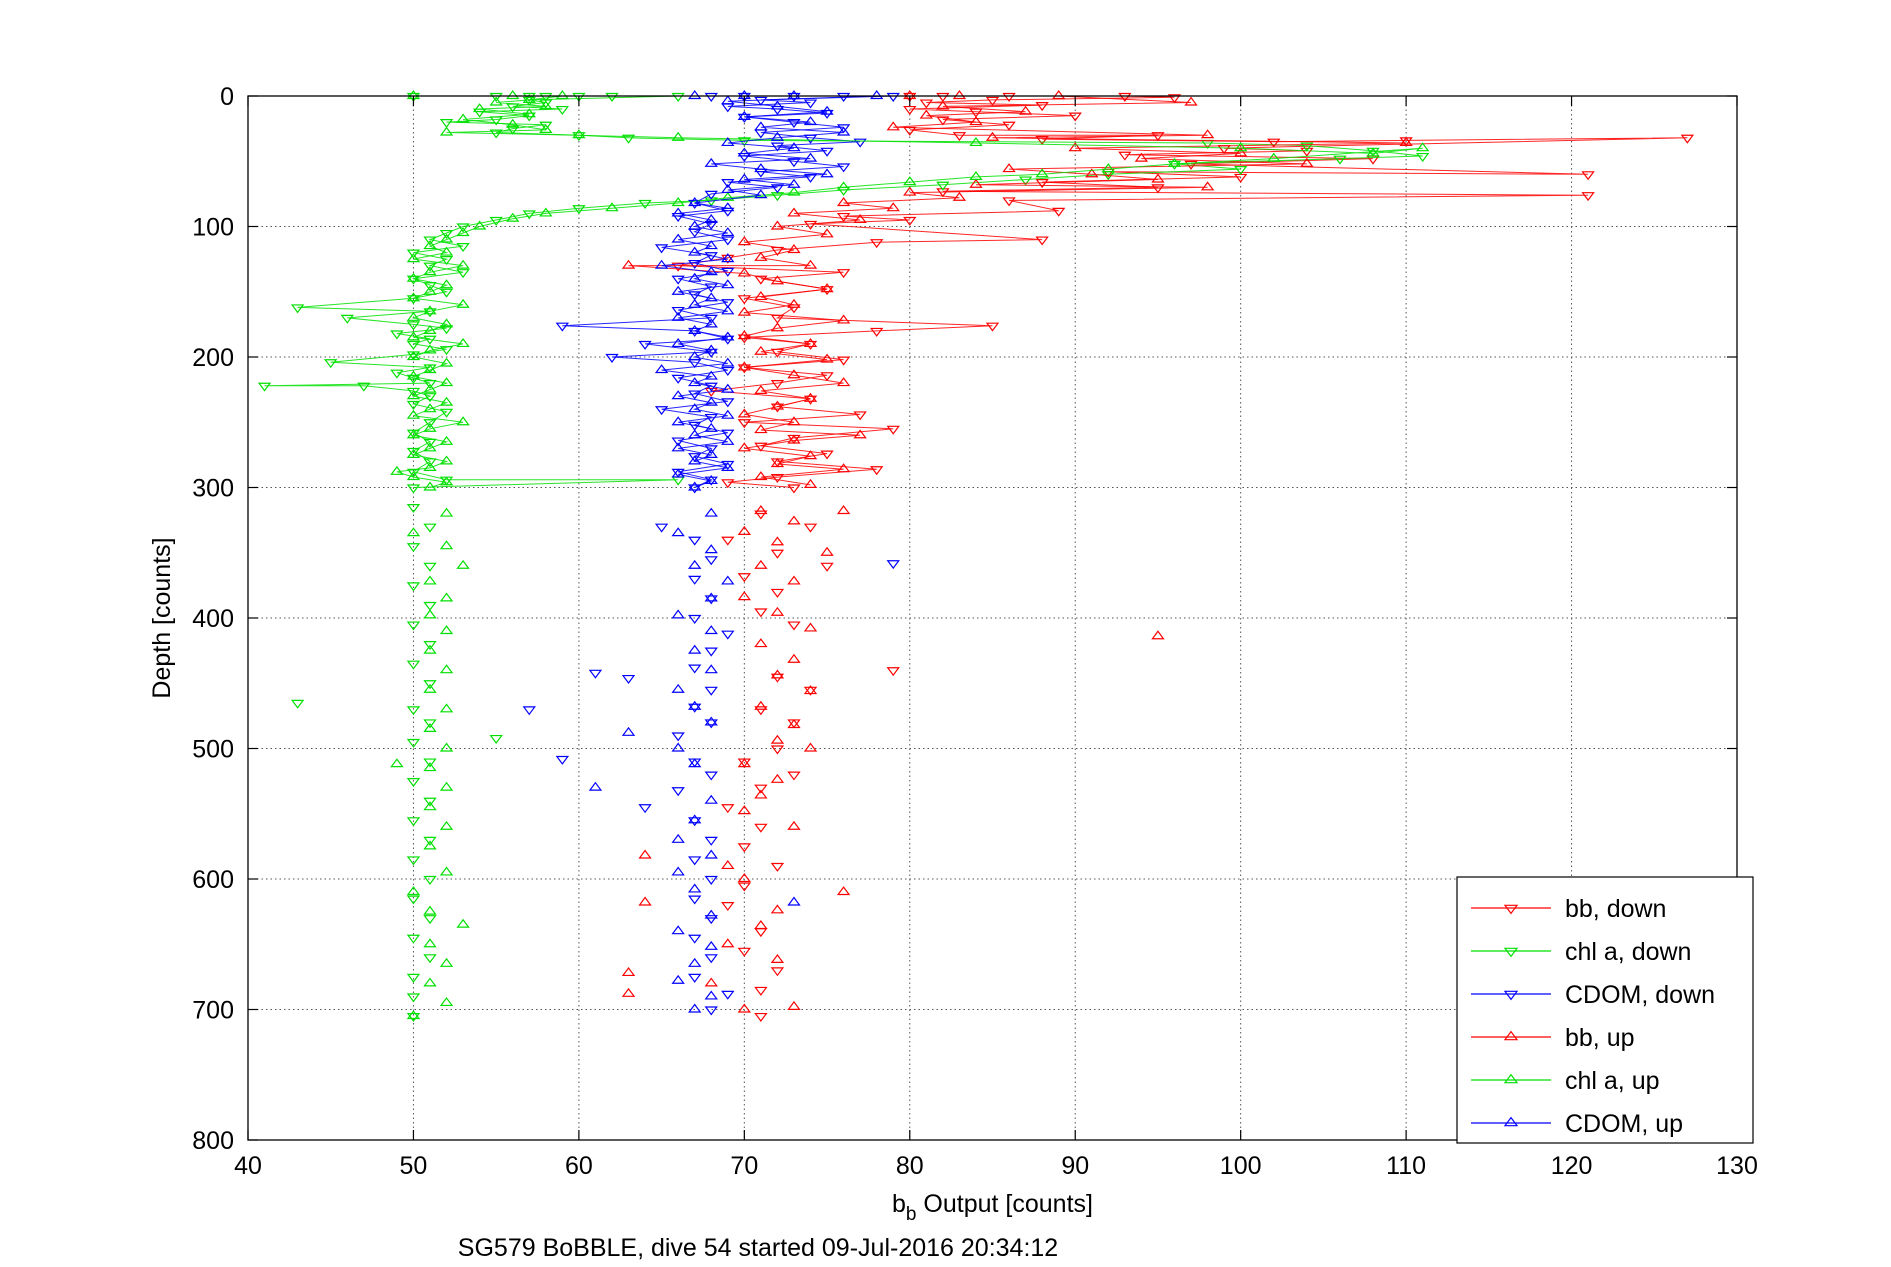 This screenshot has height=1267, width=1891. I want to click on y-tick-label: 700, so click(213, 1011).